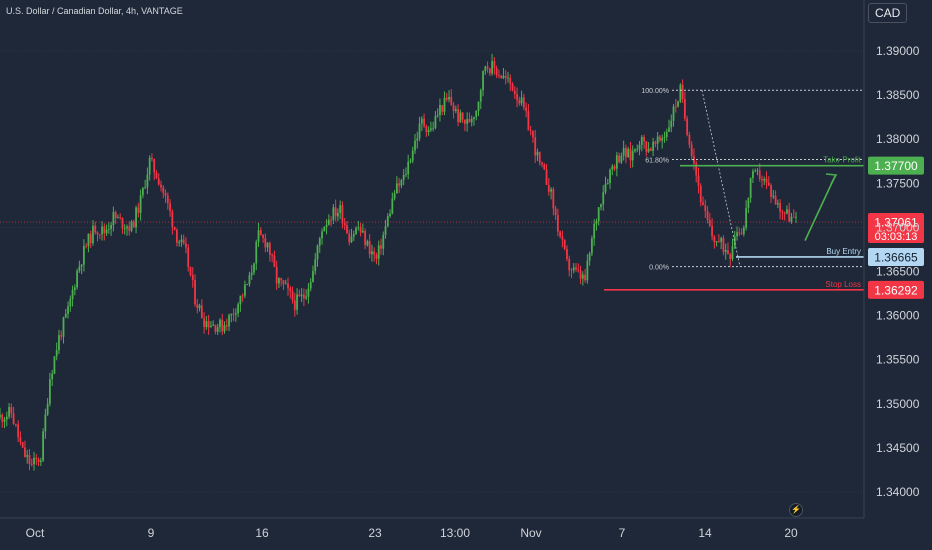  What do you see at coordinates (375, 533) in the screenshot?
I see `time-tick-label: 23` at bounding box center [375, 533].